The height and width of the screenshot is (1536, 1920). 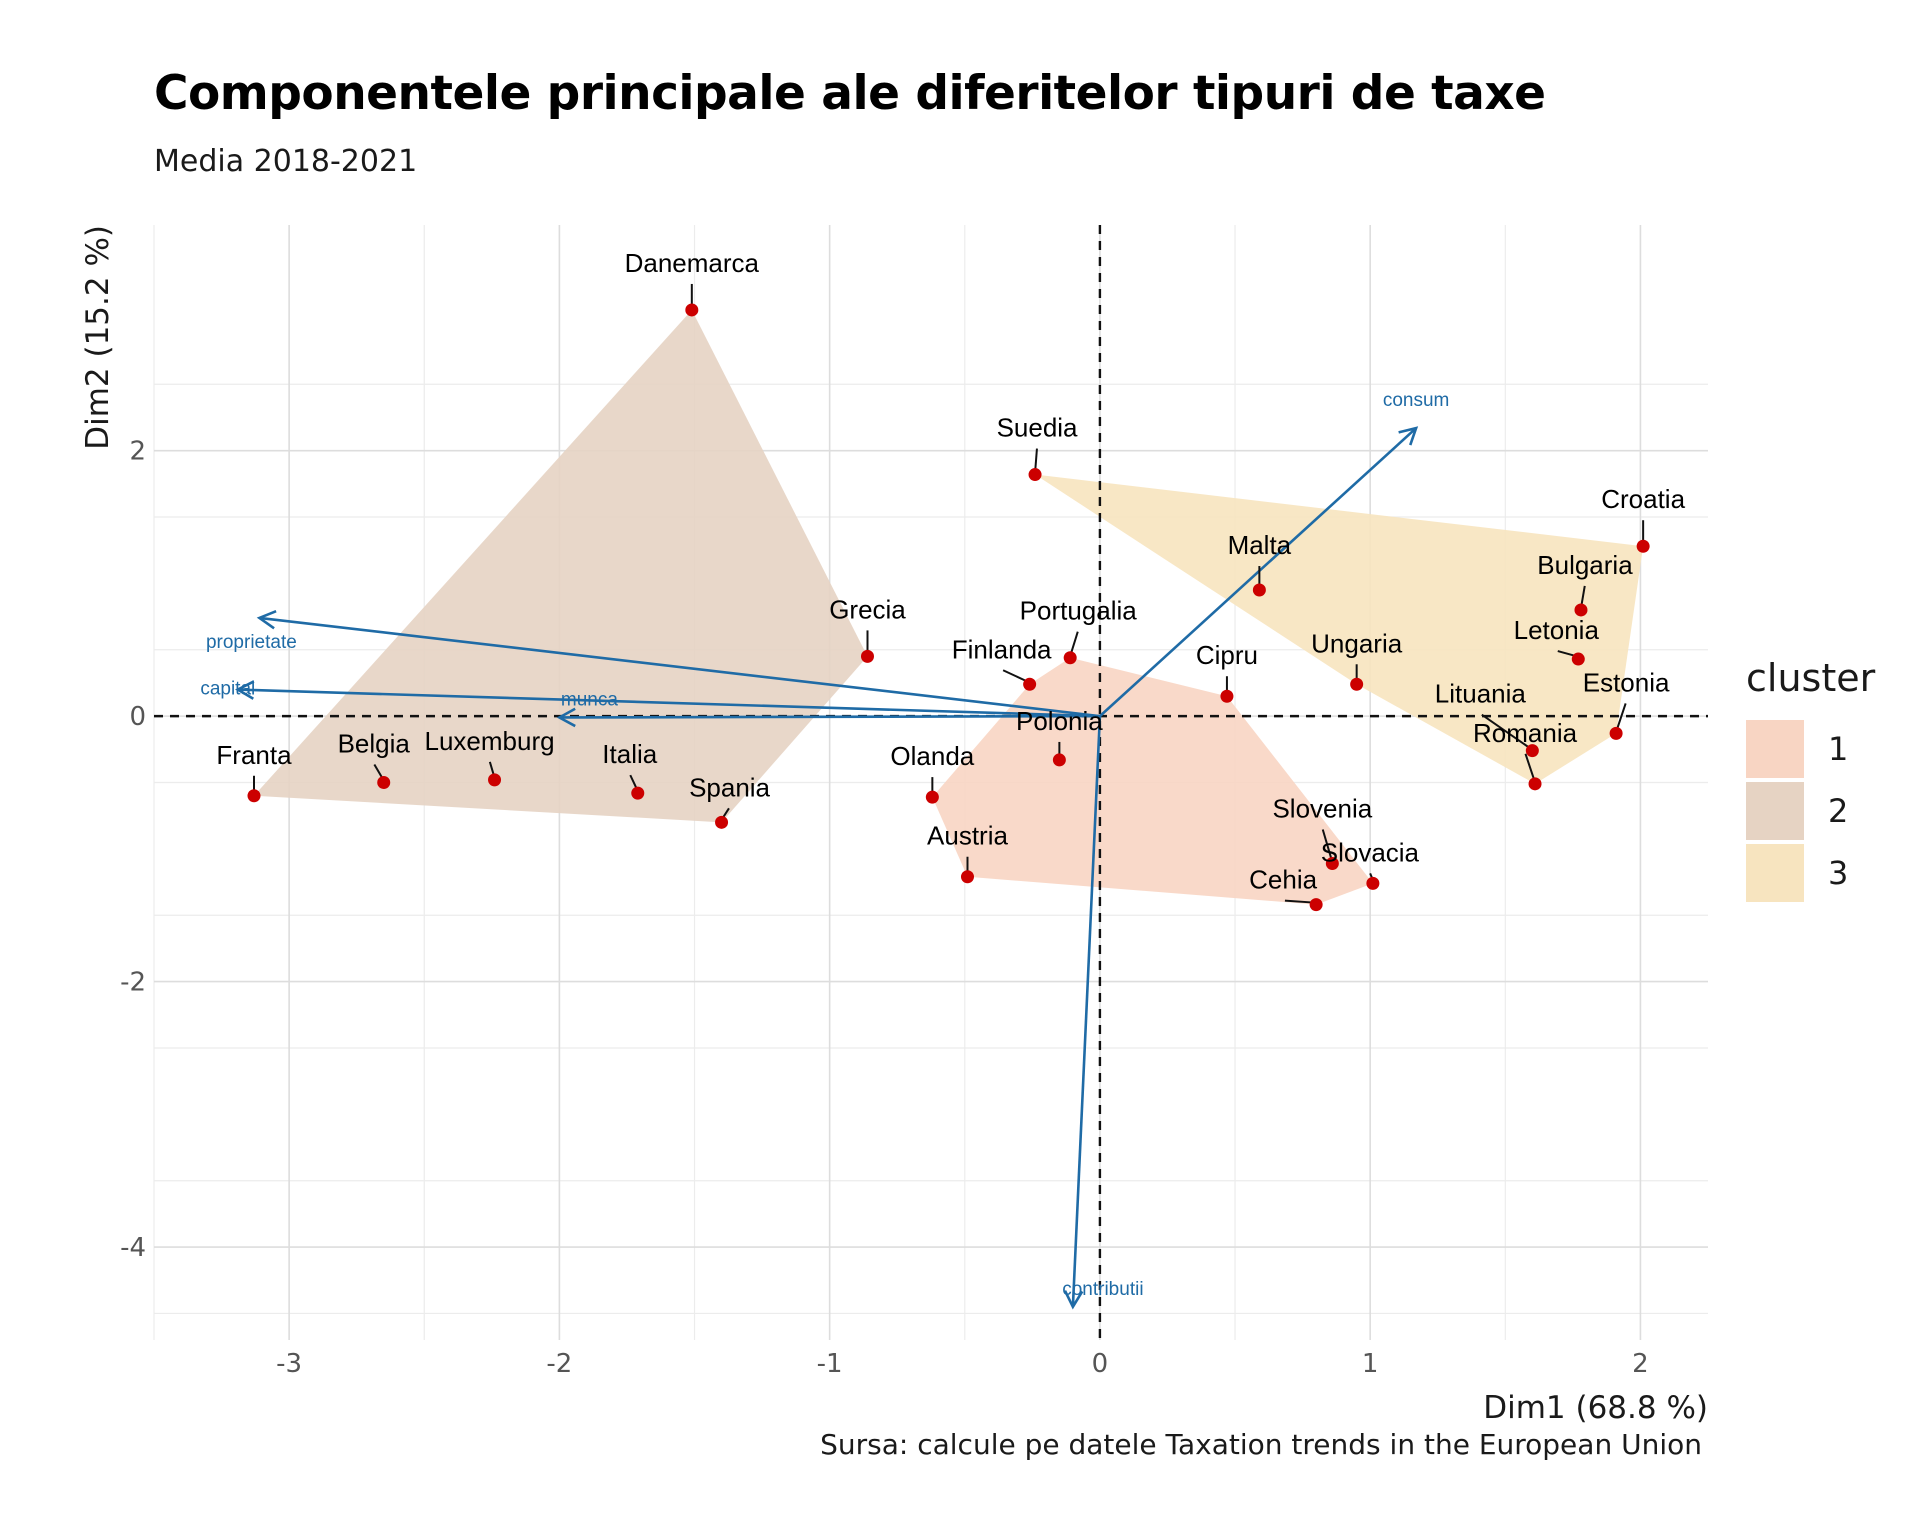 I want to click on point-bulgaria, so click(x=1581, y=610).